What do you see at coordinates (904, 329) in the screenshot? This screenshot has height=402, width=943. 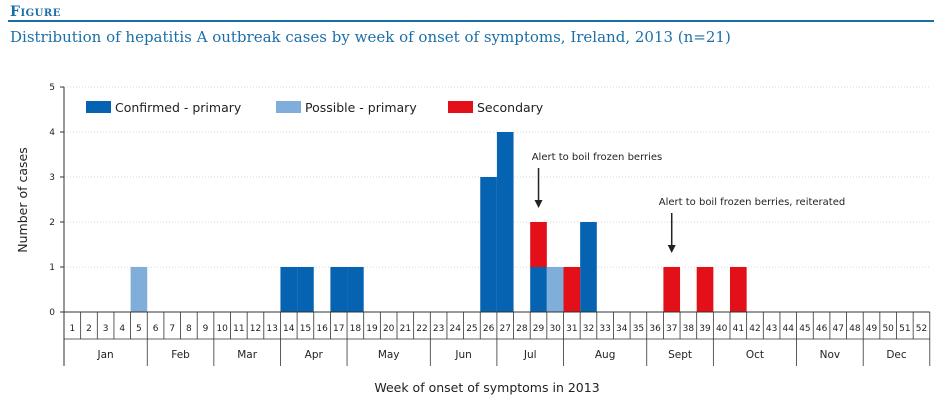 I see `week-tick-label: 51` at bounding box center [904, 329].